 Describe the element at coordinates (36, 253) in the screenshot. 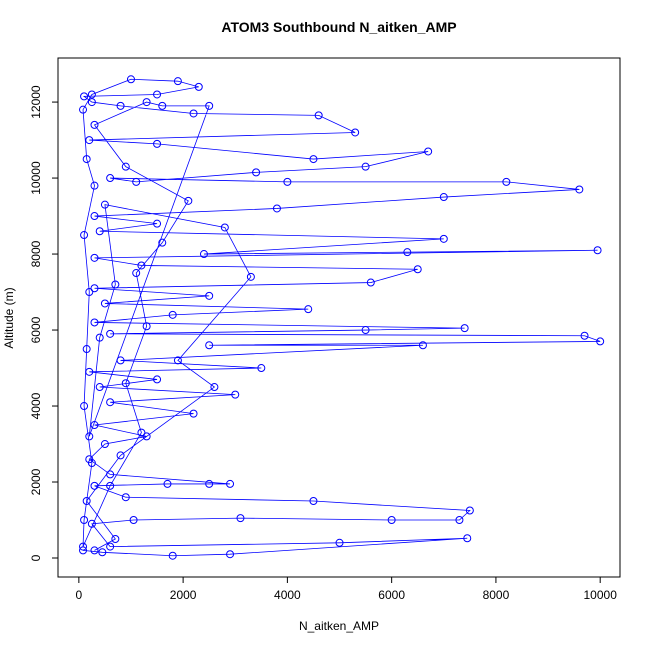

I see `y-tick-label: 8000` at that location.